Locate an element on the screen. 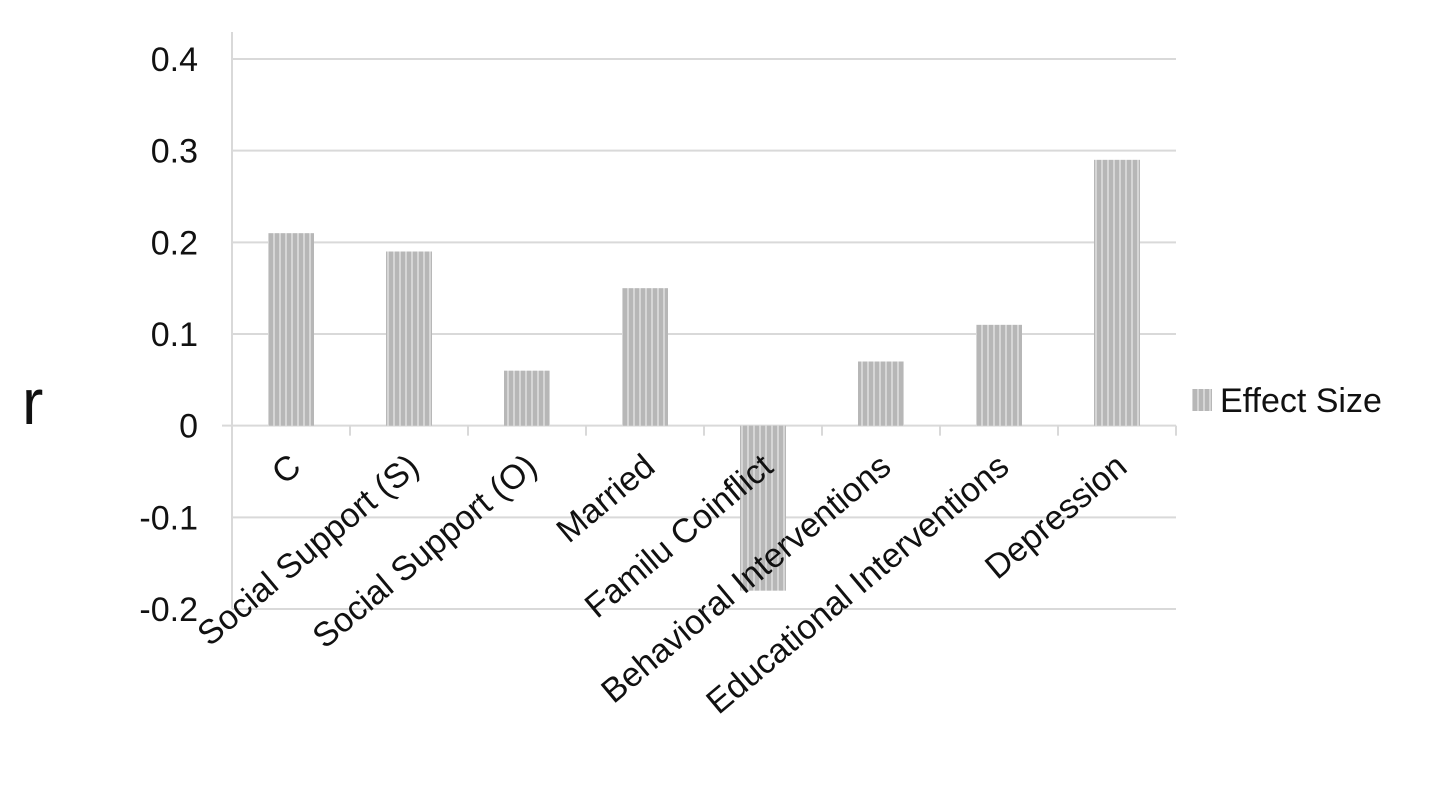 This screenshot has height=800, width=1440. y-tick-label: 0 is located at coordinates (188, 427).